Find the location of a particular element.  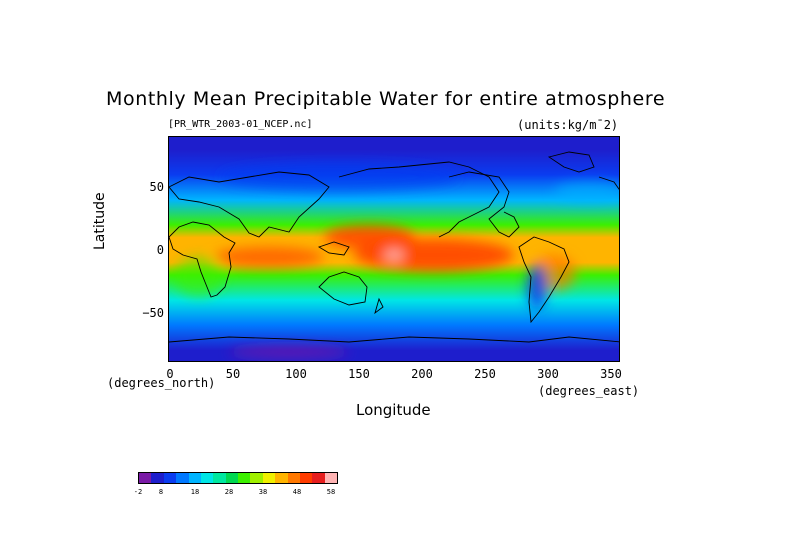

colorbar-tick: 18 is located at coordinates (195, 492).